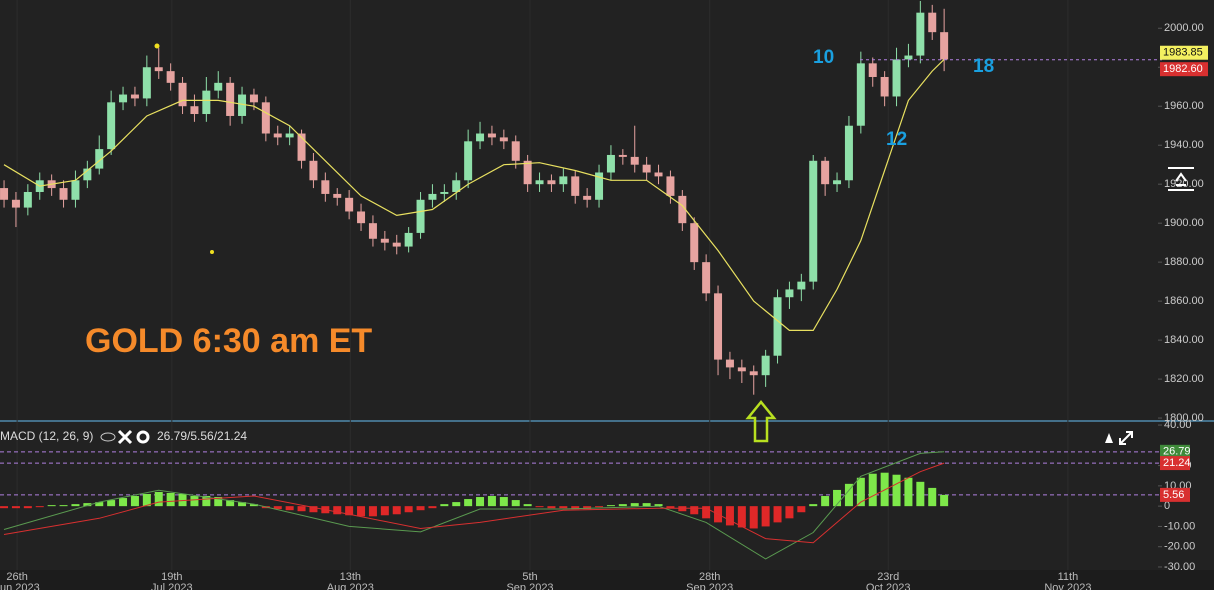 The image size is (1214, 590). What do you see at coordinates (1126, 438) in the screenshot?
I see `expand-icon` at bounding box center [1126, 438].